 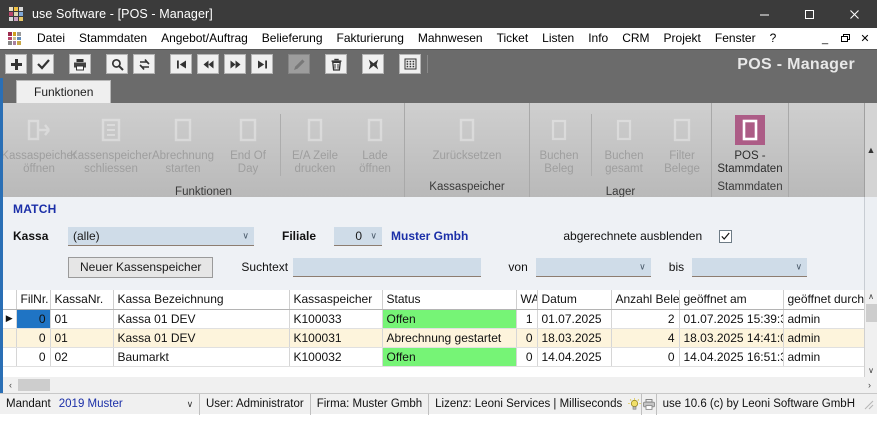 What do you see at coordinates (826, 300) in the screenshot?
I see `column-header-geoeffnet-durch: geöffnet durch` at bounding box center [826, 300].